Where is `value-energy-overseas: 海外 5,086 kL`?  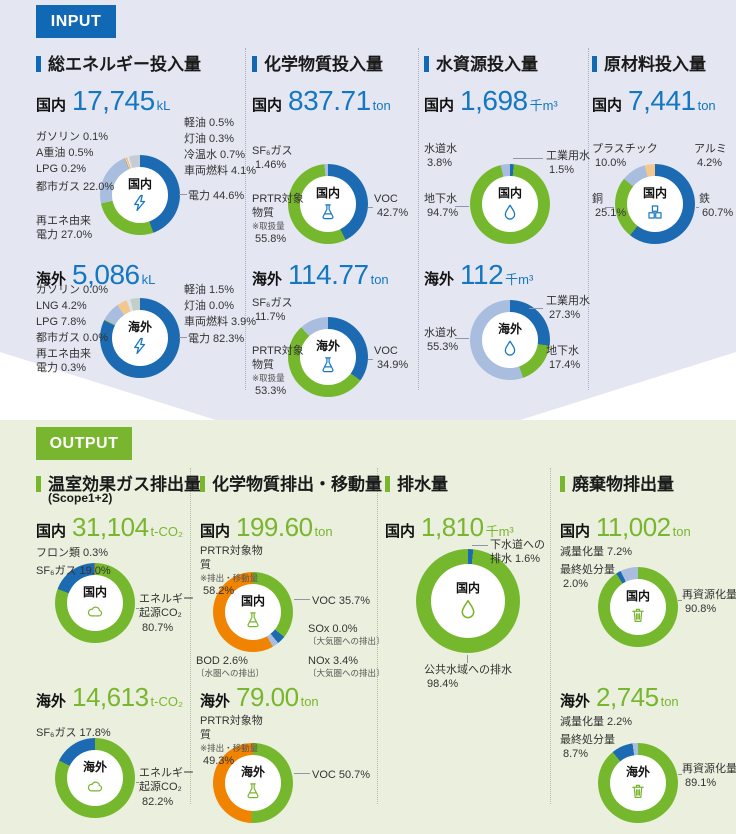
value-energy-overseas: 海外 5,086 kL is located at coordinates (96, 274).